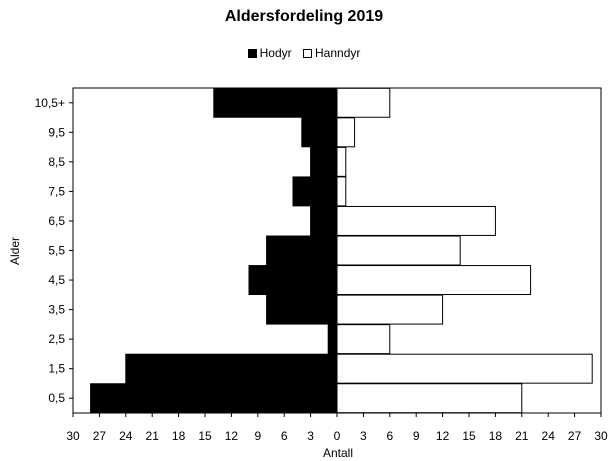 Image resolution: width=608 pixels, height=461 pixels. What do you see at coordinates (56, 369) in the screenshot?
I see `y-tick-label: 1,5` at bounding box center [56, 369].